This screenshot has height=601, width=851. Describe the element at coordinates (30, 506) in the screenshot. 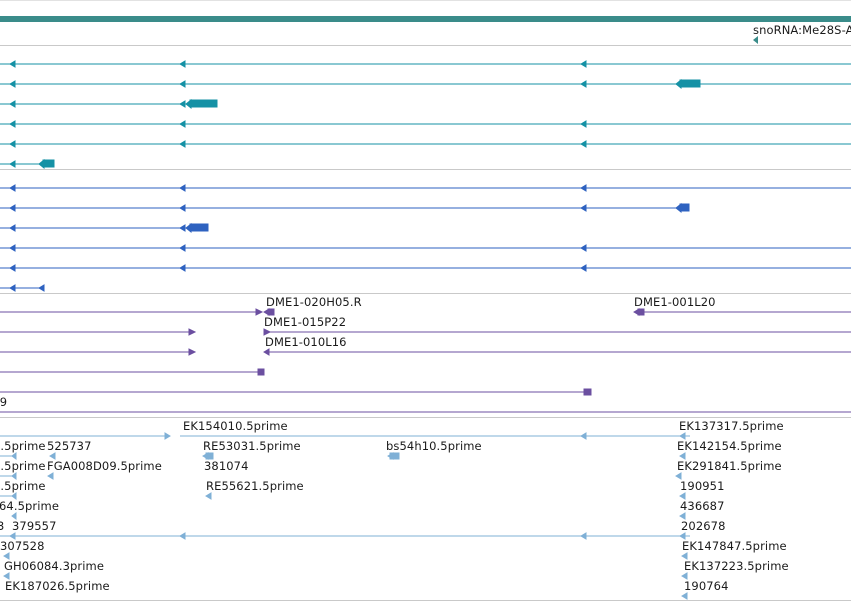

I see `est-label: 64.5prime` at that location.